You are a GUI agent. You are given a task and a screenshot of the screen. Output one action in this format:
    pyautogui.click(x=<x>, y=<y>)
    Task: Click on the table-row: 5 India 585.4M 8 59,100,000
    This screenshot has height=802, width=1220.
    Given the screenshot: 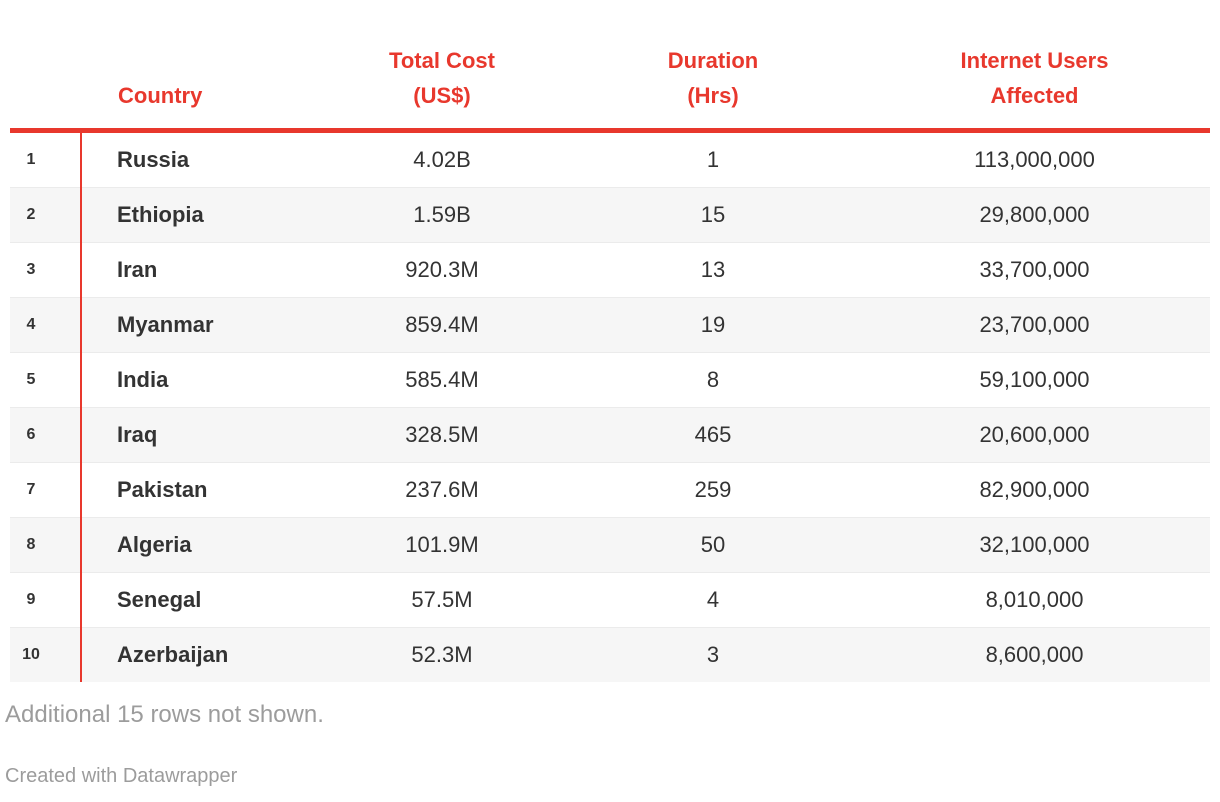 What is the action you would take?
    pyautogui.click(x=610, y=380)
    